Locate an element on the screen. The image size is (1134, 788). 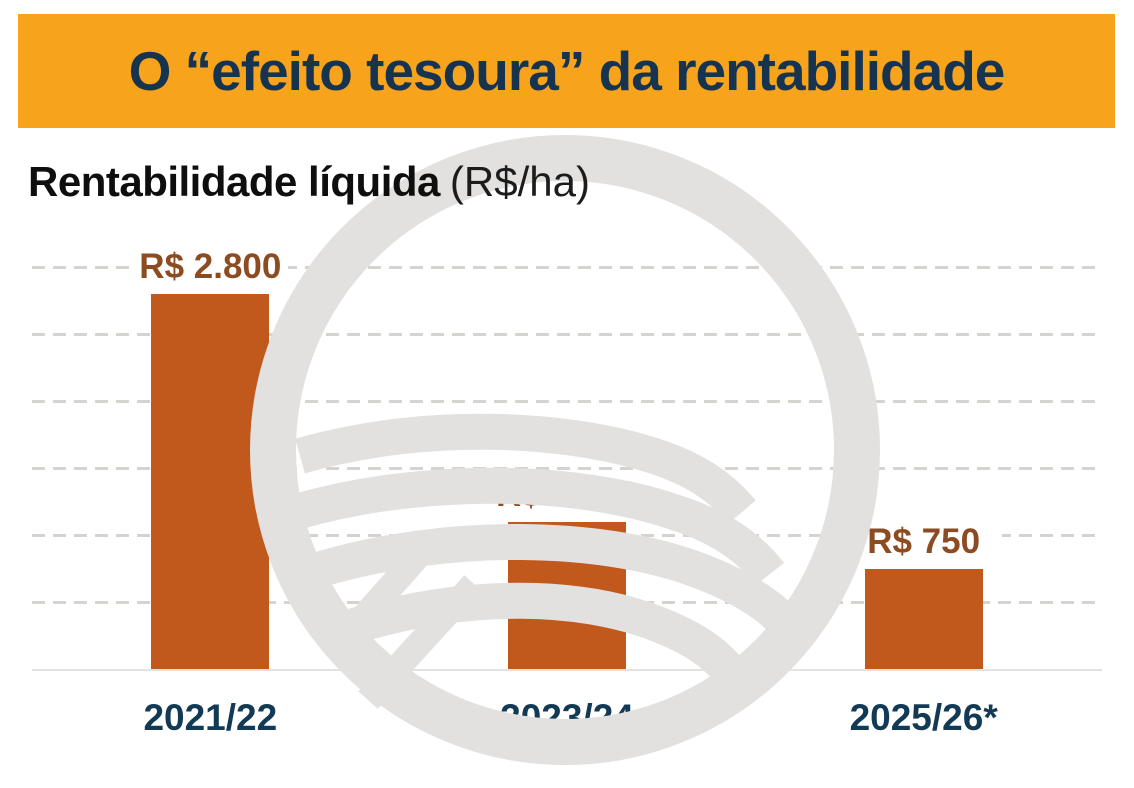
category-label: 2023/24 is located at coordinates (567, 717).